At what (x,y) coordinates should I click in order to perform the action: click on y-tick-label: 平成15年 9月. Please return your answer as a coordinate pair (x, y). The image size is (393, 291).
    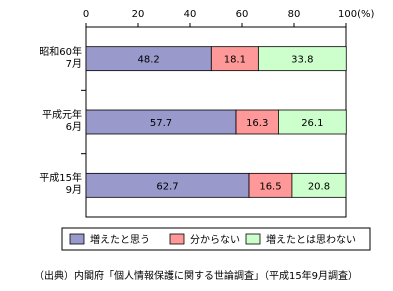
    Looking at the image, I should click on (60, 185).